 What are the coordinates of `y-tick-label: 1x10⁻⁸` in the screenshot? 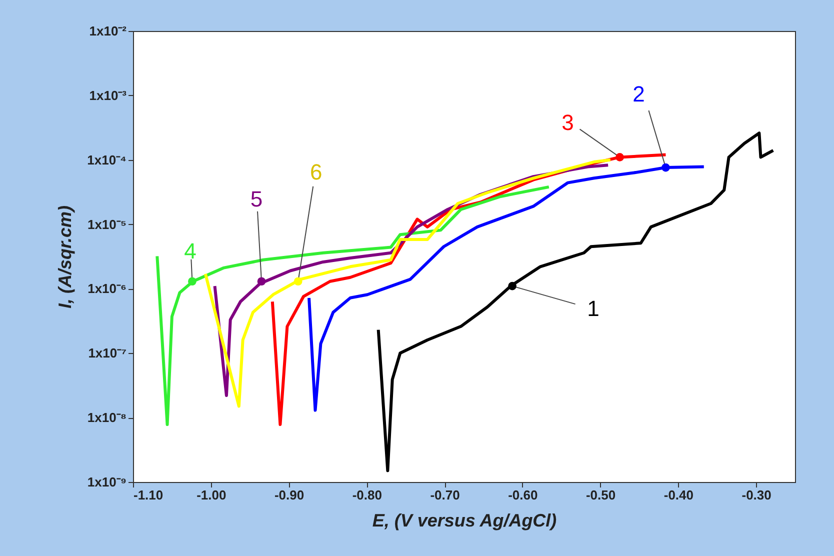 It's located at (106, 418).